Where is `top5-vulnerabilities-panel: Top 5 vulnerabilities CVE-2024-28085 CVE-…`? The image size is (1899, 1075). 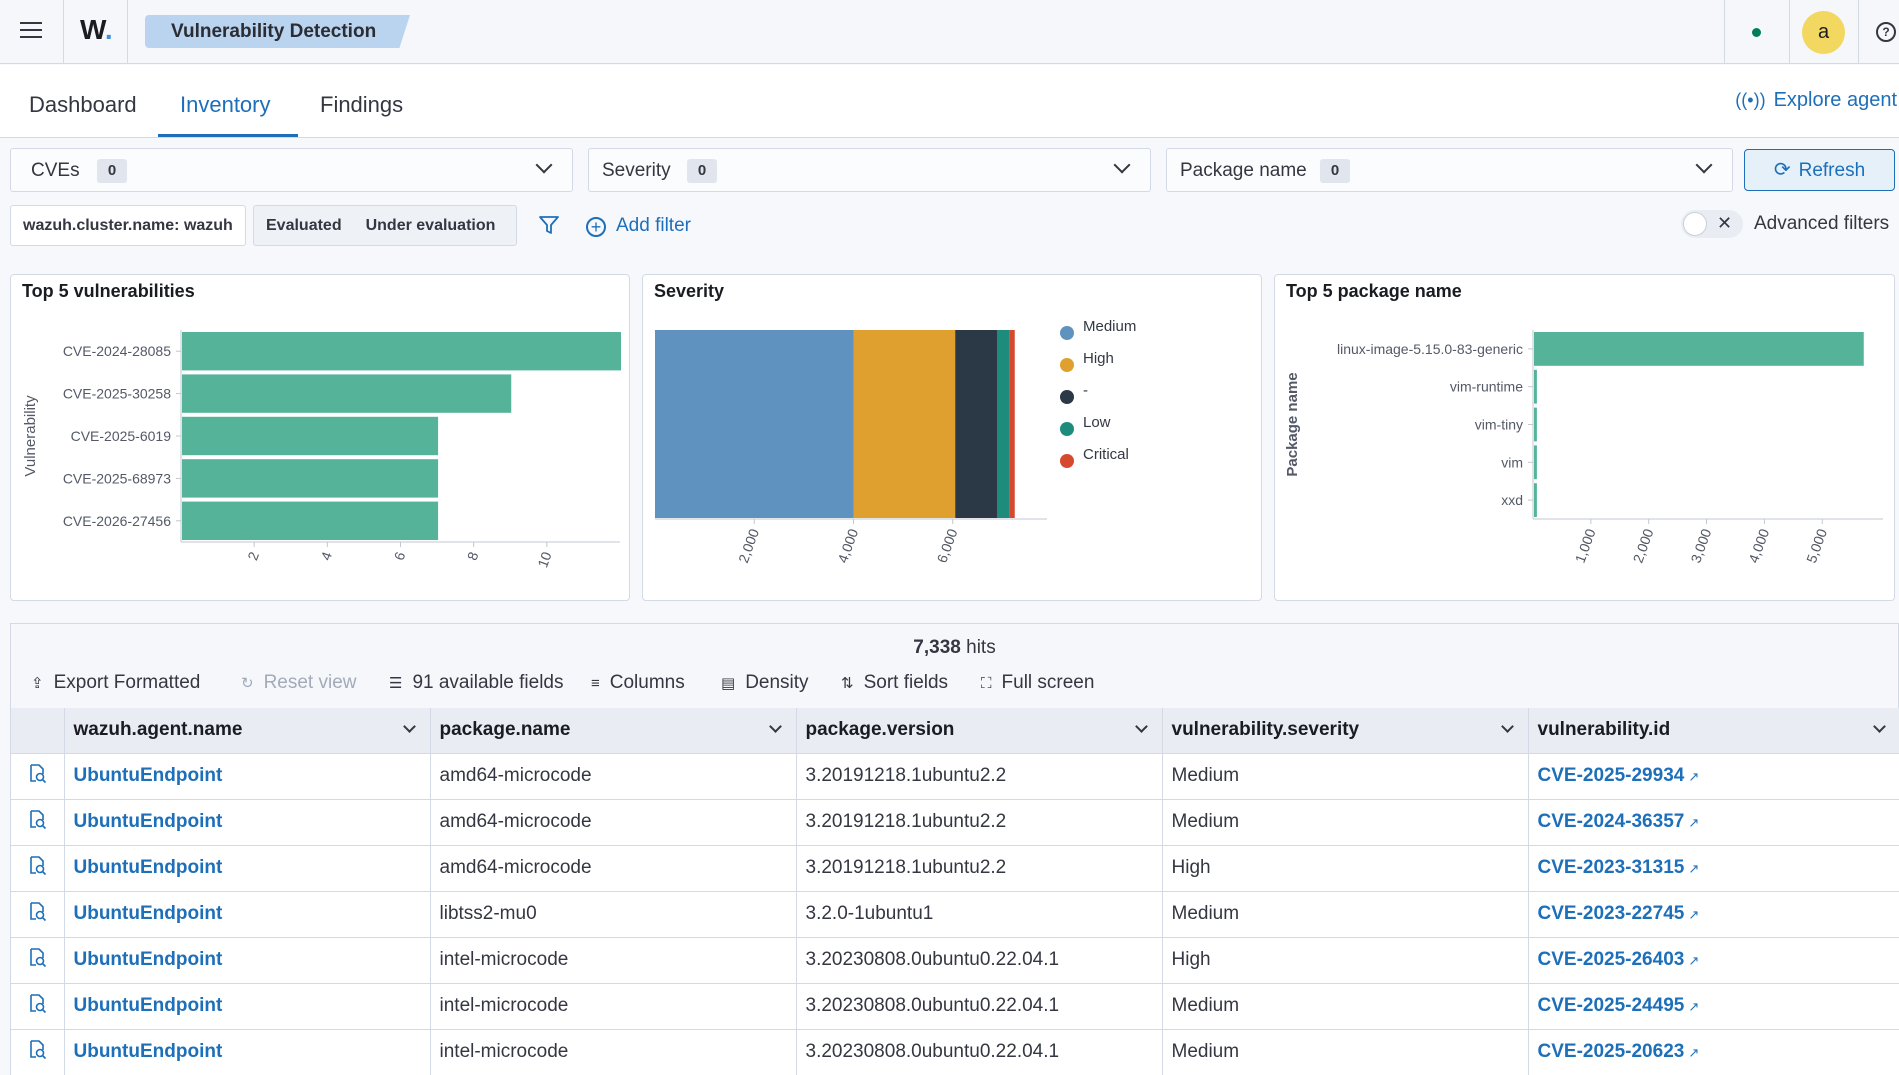 top5-vulnerabilities-panel: Top 5 vulnerabilities CVE-2024-28085 CVE-… is located at coordinates (320, 437).